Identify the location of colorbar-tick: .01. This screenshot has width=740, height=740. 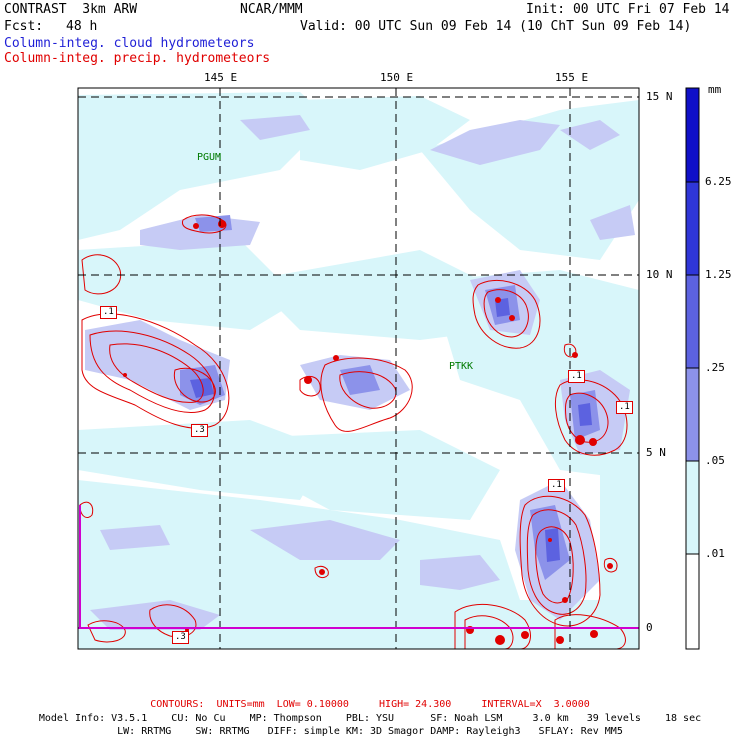
(715, 553).